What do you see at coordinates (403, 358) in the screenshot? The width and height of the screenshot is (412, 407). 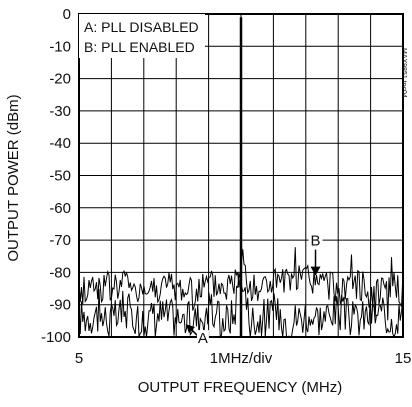 I see `x-tick-label: 15` at bounding box center [403, 358].